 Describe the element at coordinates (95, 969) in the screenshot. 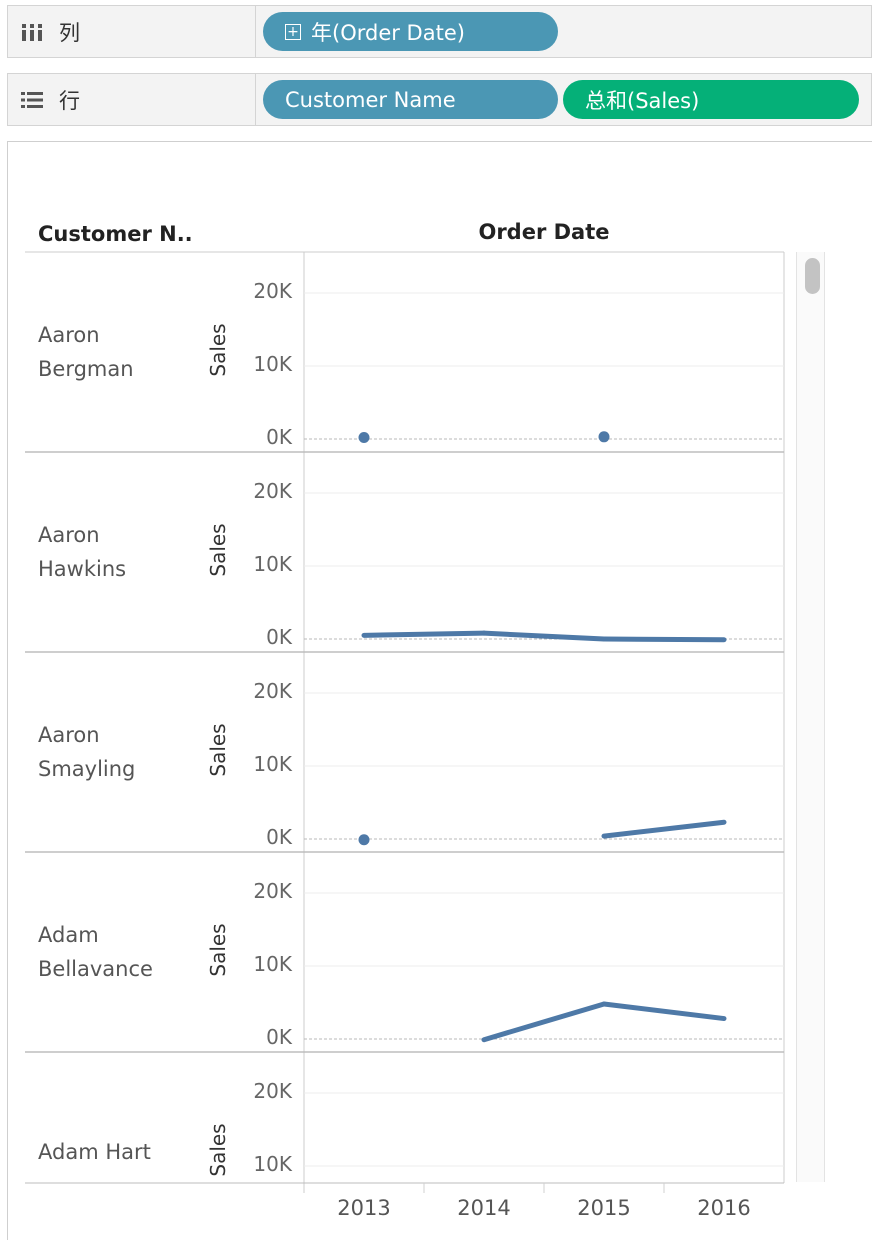

I see `customer-name-line: Bellavance` at that location.